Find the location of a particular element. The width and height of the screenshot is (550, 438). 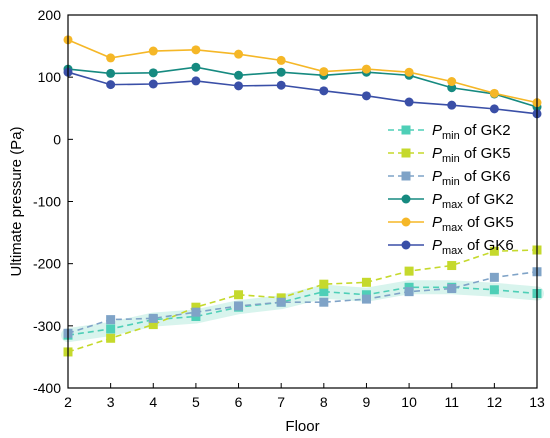

legend-item: Pmax of GK2 is located at coordinates (451, 201).